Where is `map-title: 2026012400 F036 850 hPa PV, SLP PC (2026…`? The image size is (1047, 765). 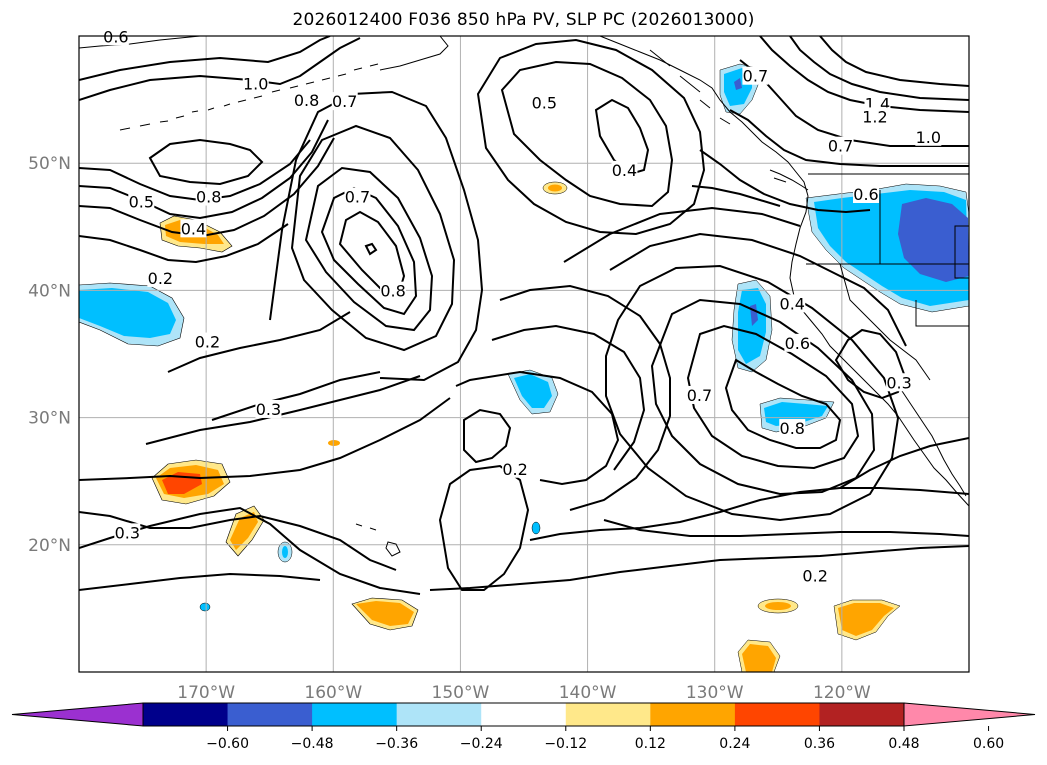 map-title: 2026012400 F036 850 hPa PV, SLP PC (2026… is located at coordinates (523, 20).